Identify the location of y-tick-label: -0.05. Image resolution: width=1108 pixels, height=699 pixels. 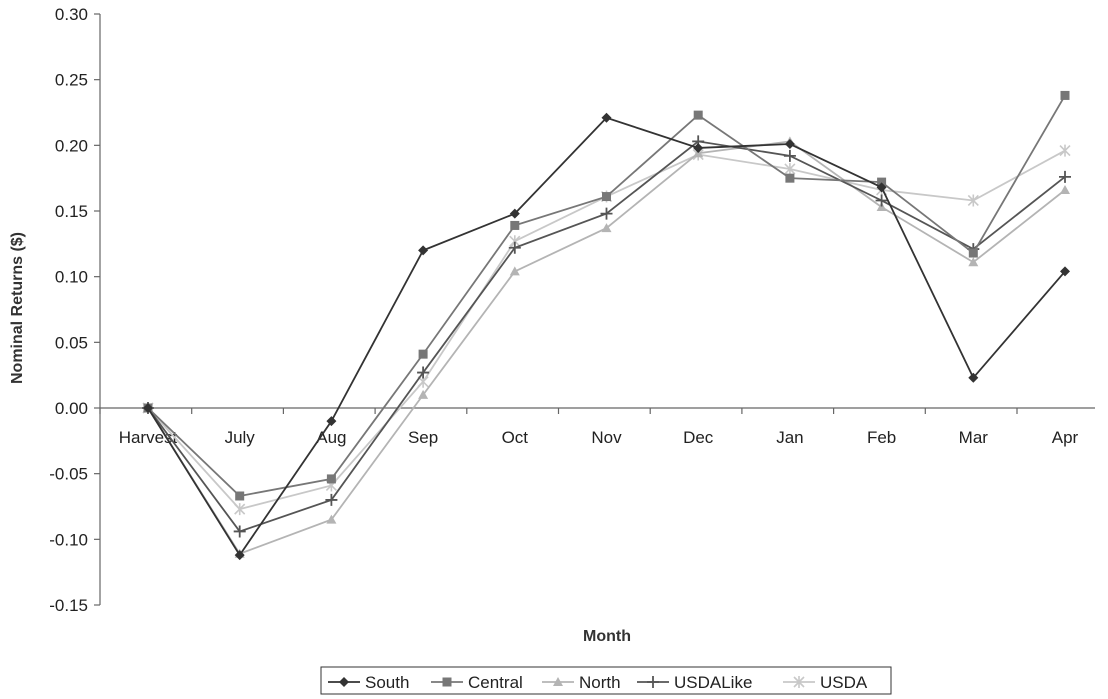
(68, 474).